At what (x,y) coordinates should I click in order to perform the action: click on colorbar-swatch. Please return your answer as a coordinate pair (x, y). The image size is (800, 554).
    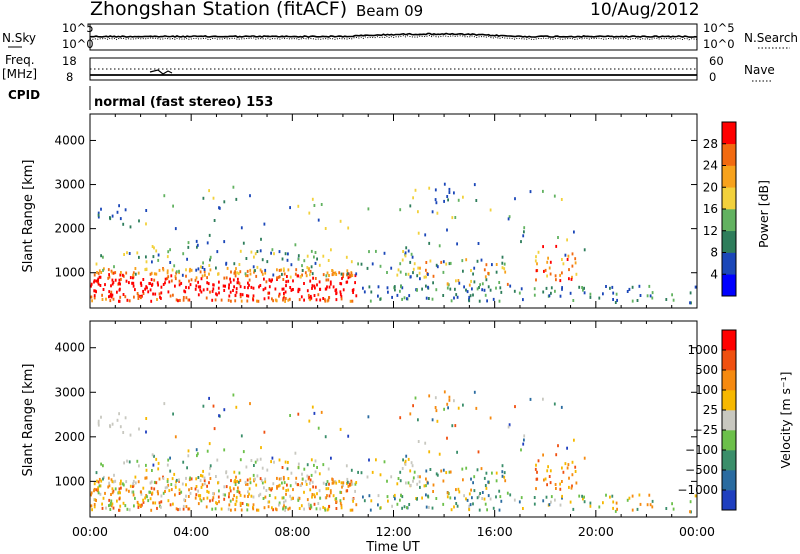
    Looking at the image, I should click on (729, 500).